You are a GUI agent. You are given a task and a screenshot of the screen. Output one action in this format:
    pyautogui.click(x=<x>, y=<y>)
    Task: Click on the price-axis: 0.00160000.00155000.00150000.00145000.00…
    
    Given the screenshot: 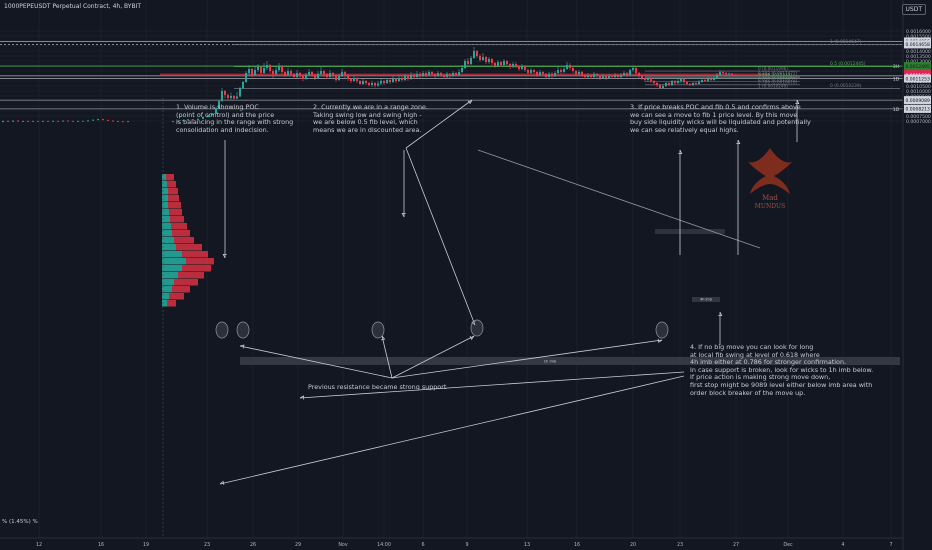 What is the action you would take?
    pyautogui.click(x=917, y=275)
    